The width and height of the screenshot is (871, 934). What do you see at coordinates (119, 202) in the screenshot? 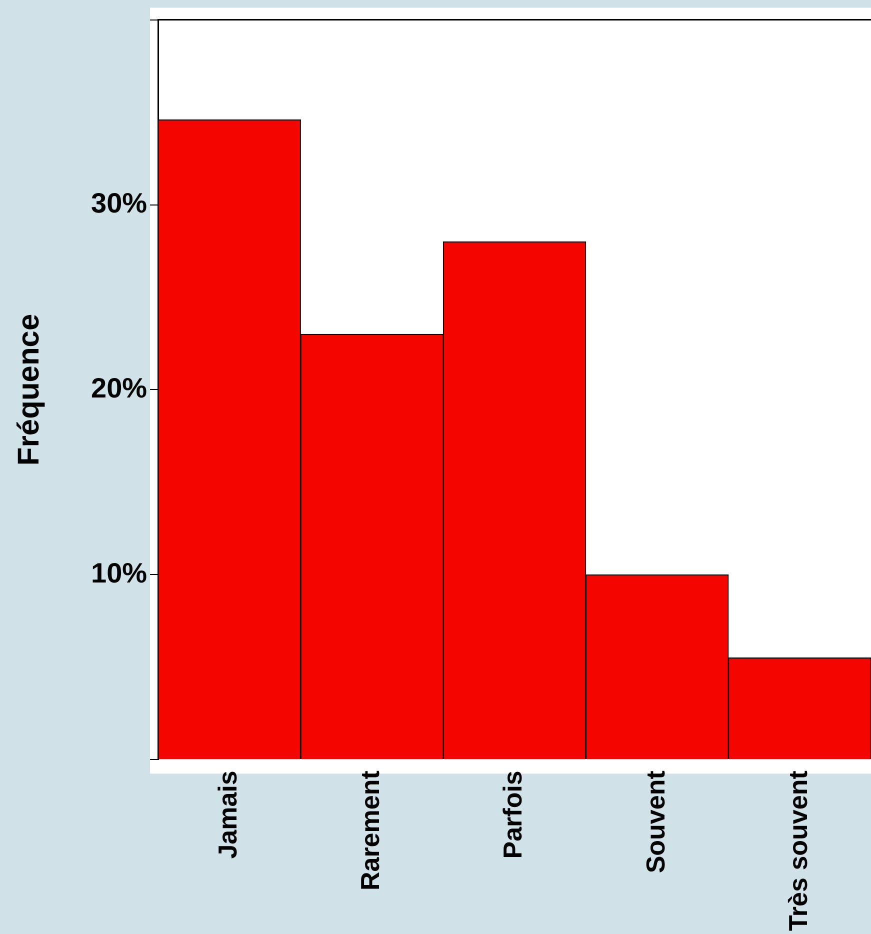
I see `y-tick-label: 30%` at bounding box center [119, 202].